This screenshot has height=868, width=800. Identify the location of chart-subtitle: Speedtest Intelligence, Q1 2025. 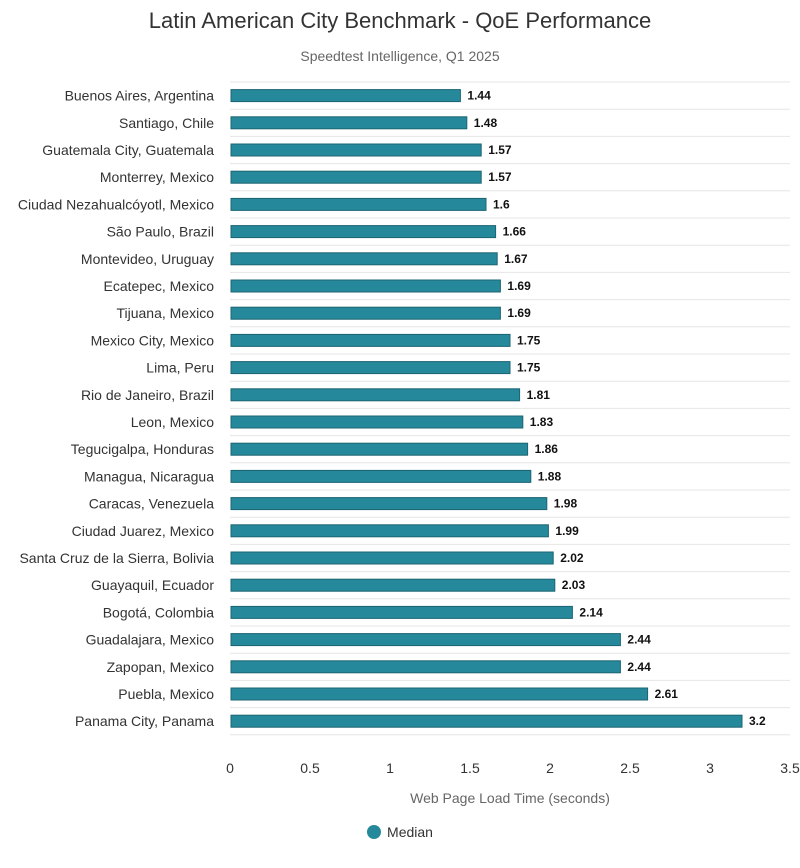
(400, 56).